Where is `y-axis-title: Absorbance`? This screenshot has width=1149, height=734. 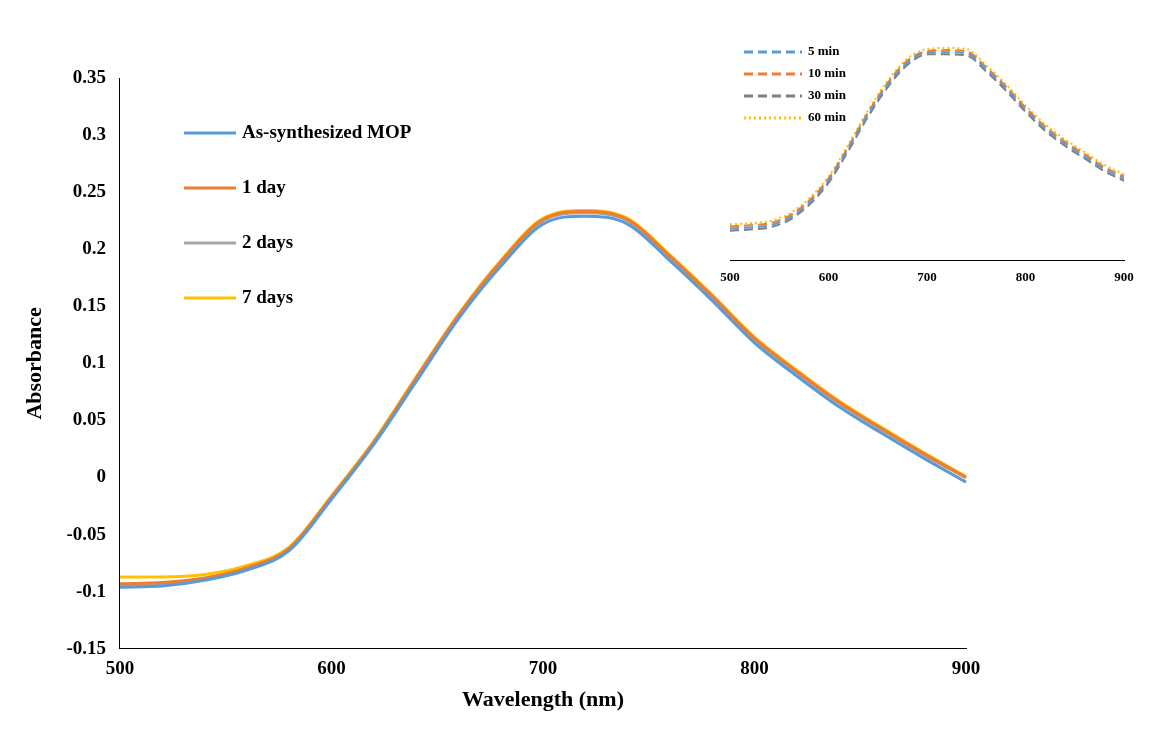 y-axis-title: Absorbance is located at coordinates (33, 363).